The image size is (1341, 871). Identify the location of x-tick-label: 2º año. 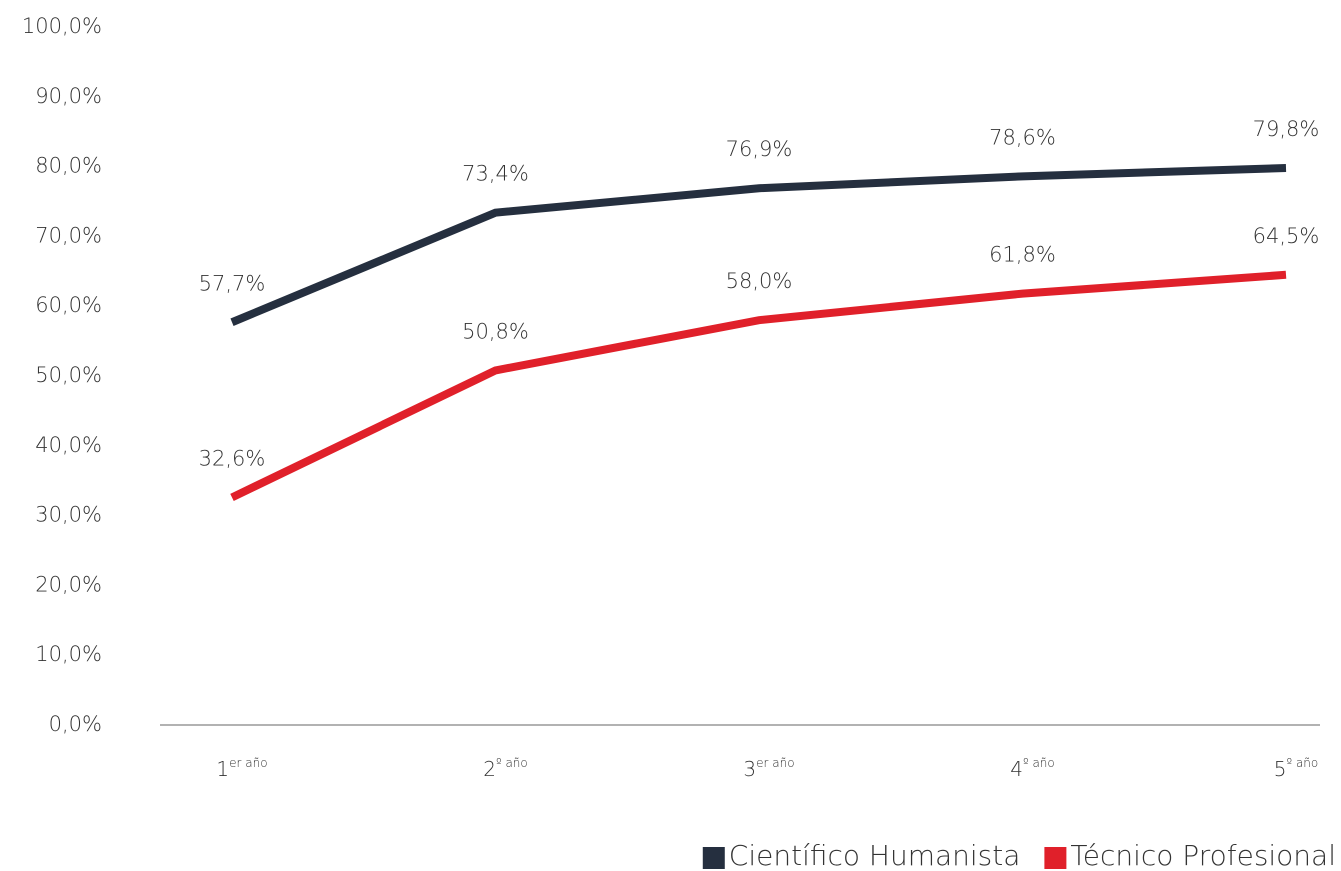
(505, 768).